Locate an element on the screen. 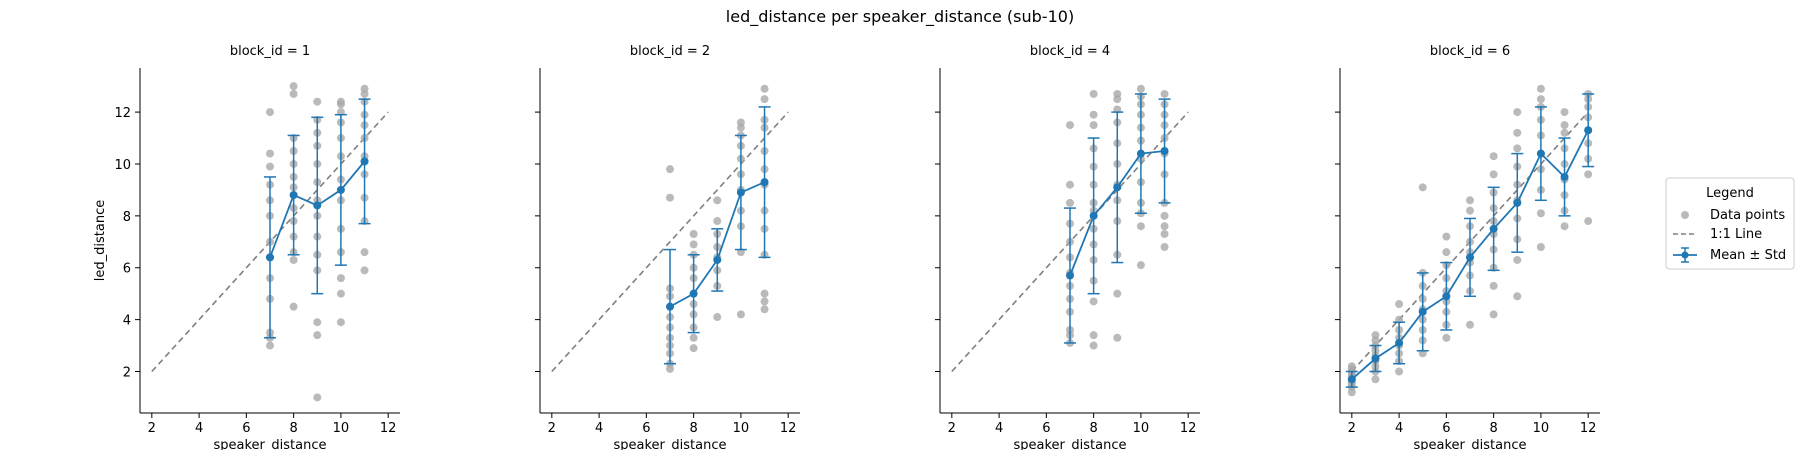  legend-frame is located at coordinates (1730, 223).